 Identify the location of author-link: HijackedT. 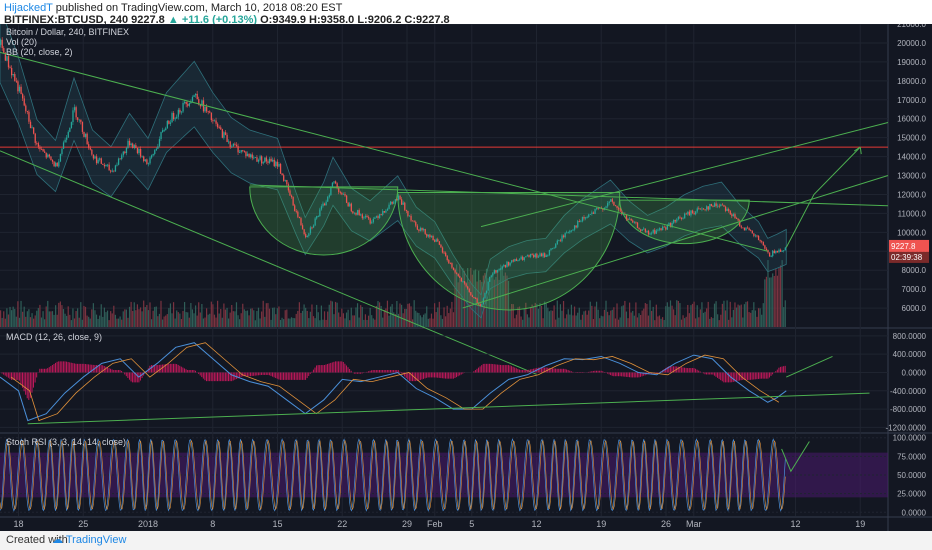
(28, 8).